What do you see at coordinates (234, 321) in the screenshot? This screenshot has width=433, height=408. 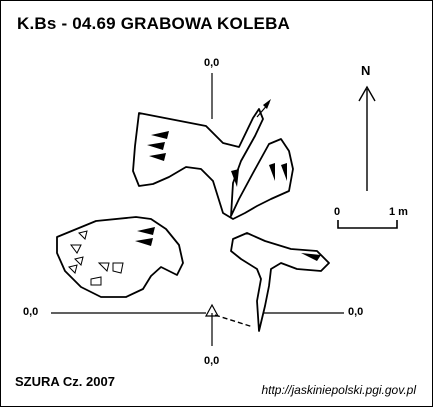 I see `survey-line` at bounding box center [234, 321].